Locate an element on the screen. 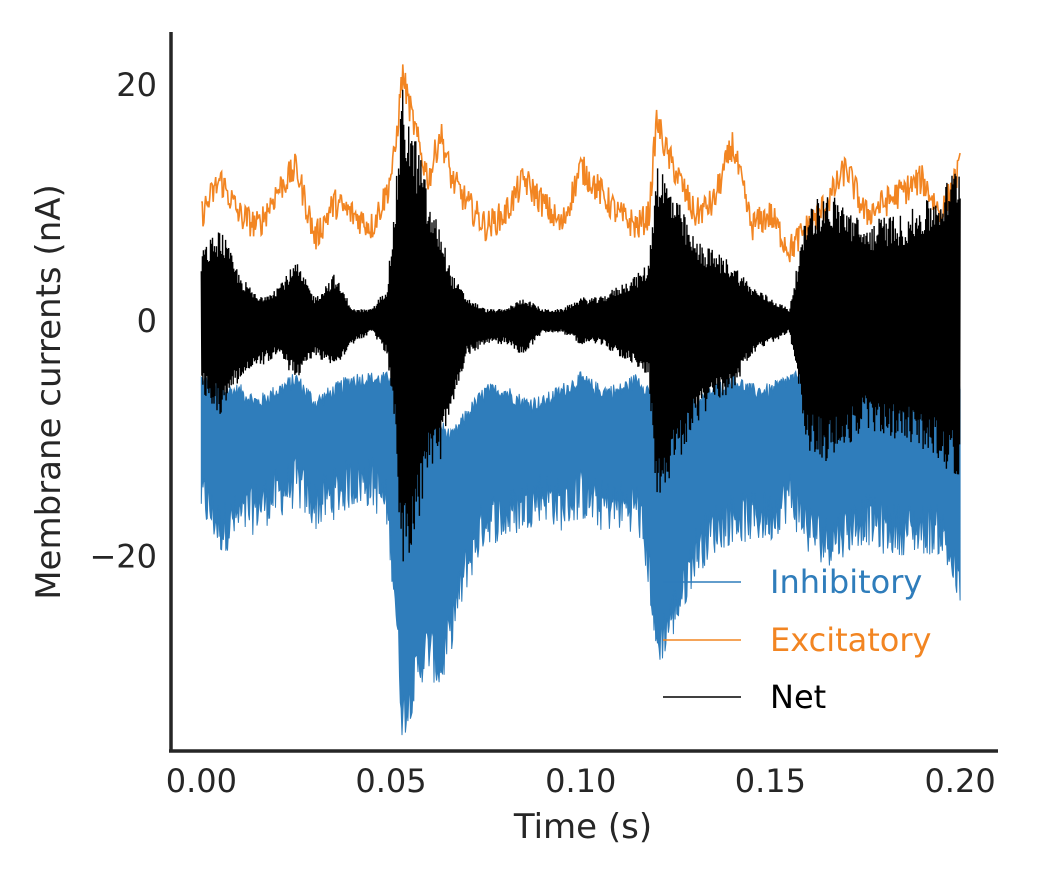  y-tick-labels: −20 0 20 is located at coordinates (123, 320).